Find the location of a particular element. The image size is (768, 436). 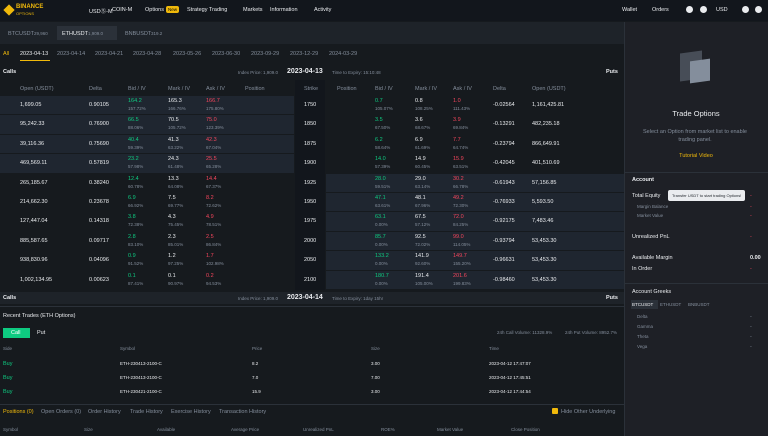

greeks-title: Account Greeks is located at coordinates (652, 292).